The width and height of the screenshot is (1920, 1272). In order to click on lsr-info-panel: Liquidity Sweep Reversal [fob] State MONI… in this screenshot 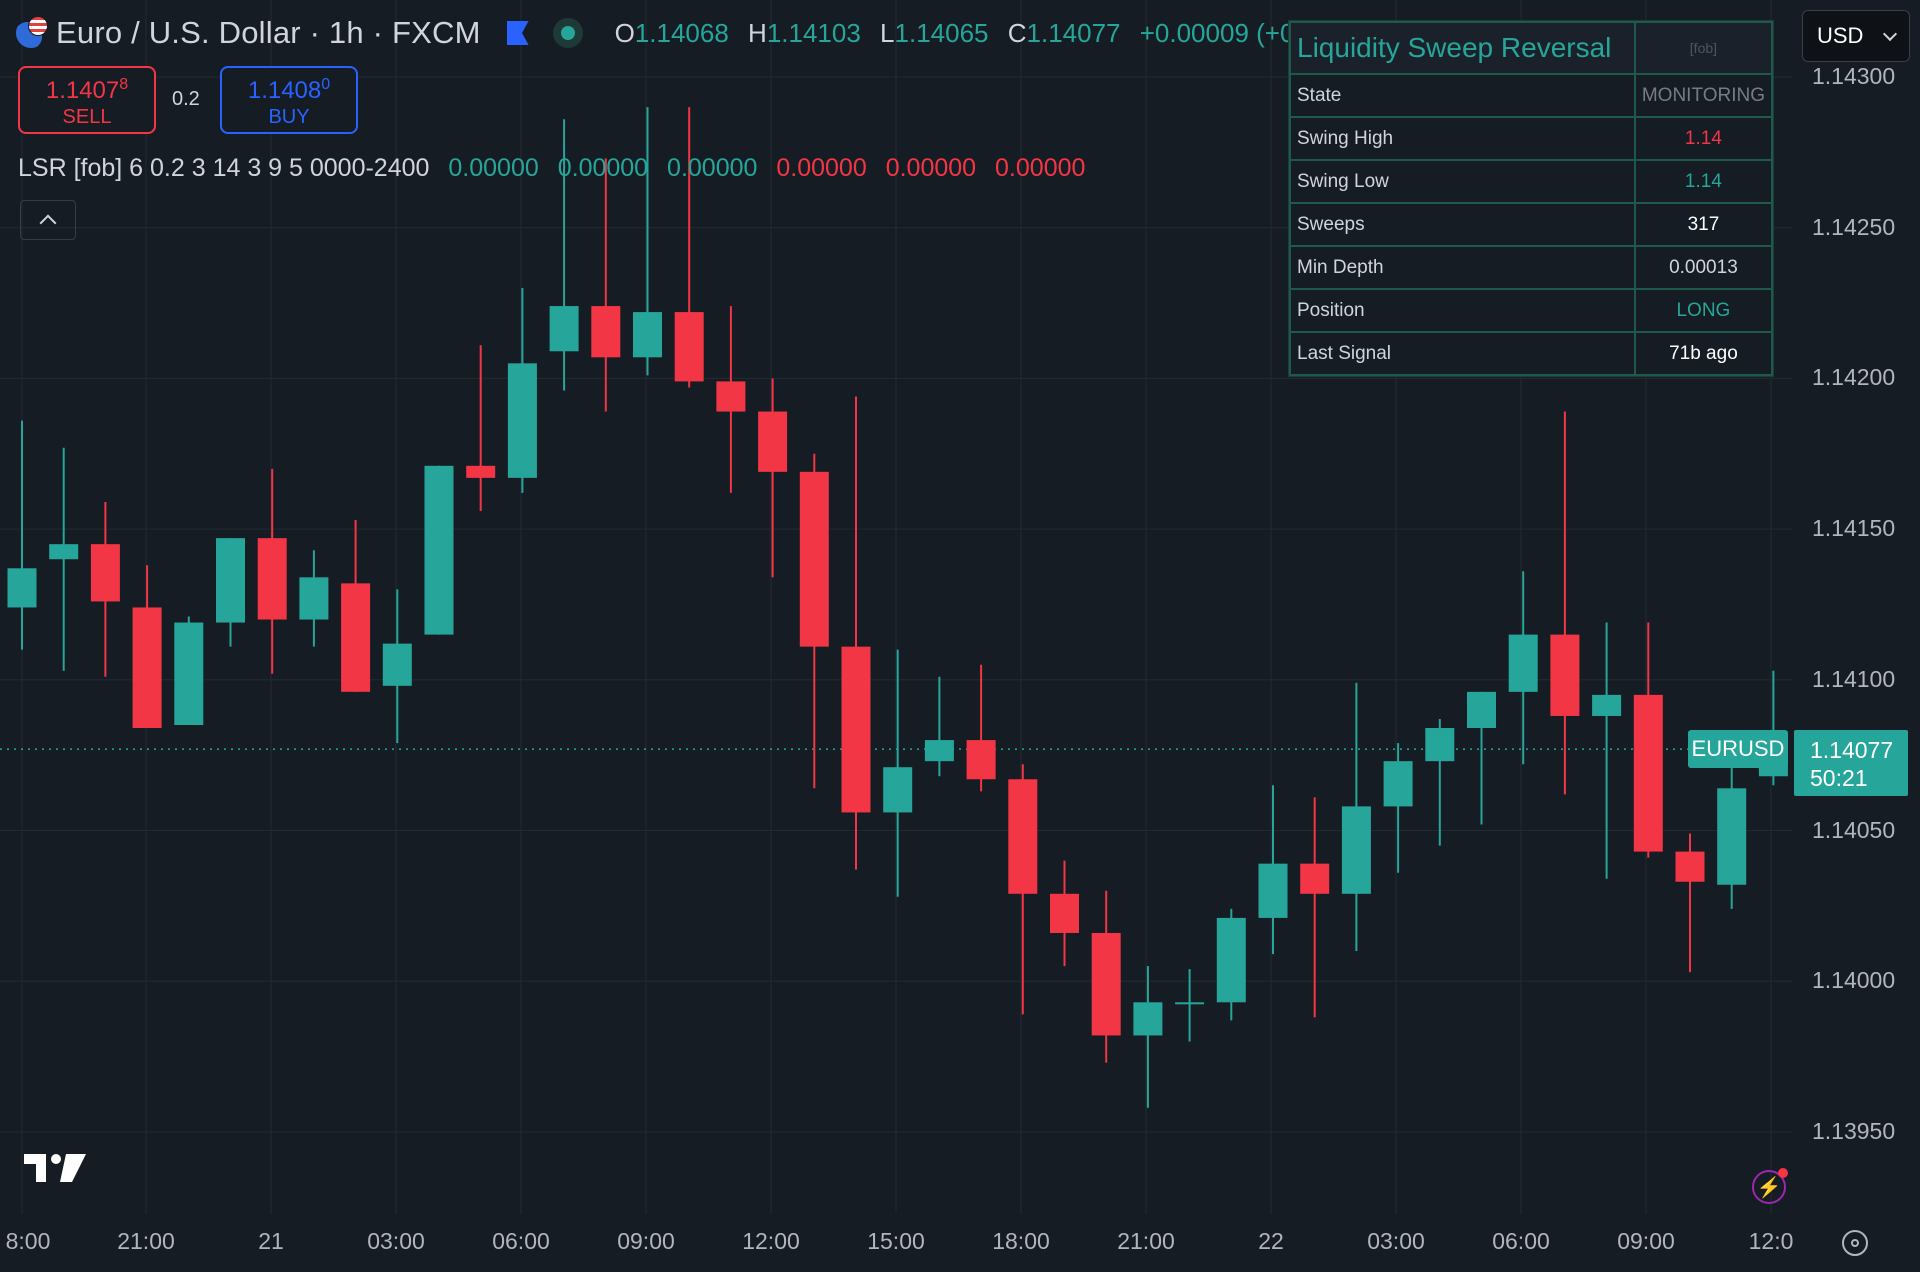, I will do `click(1531, 198)`.